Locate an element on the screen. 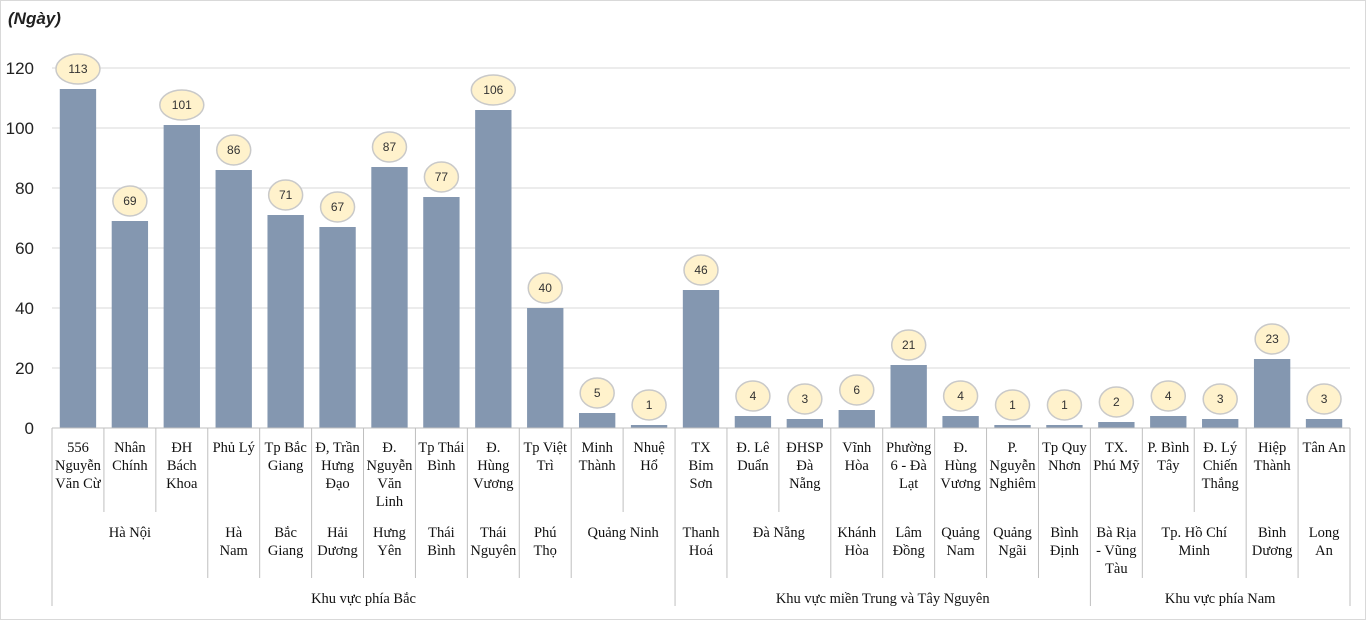  province-label: Hà Nội is located at coordinates (130, 533).